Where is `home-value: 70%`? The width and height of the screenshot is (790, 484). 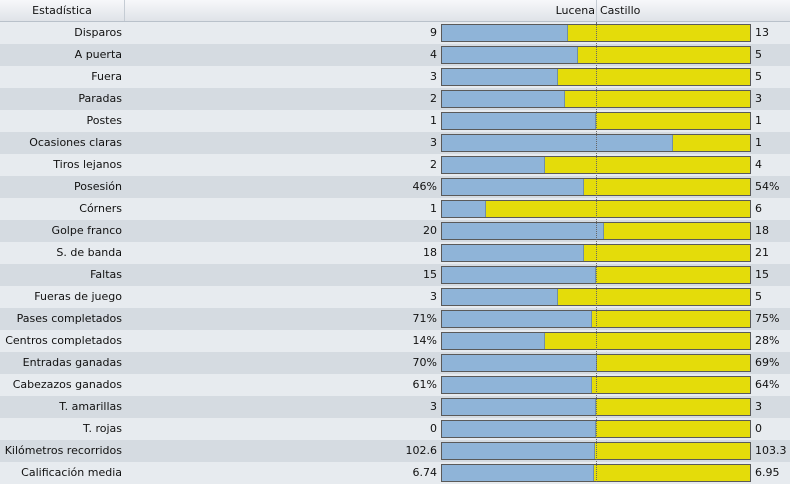
home-value: 70% is located at coordinates (424, 362).